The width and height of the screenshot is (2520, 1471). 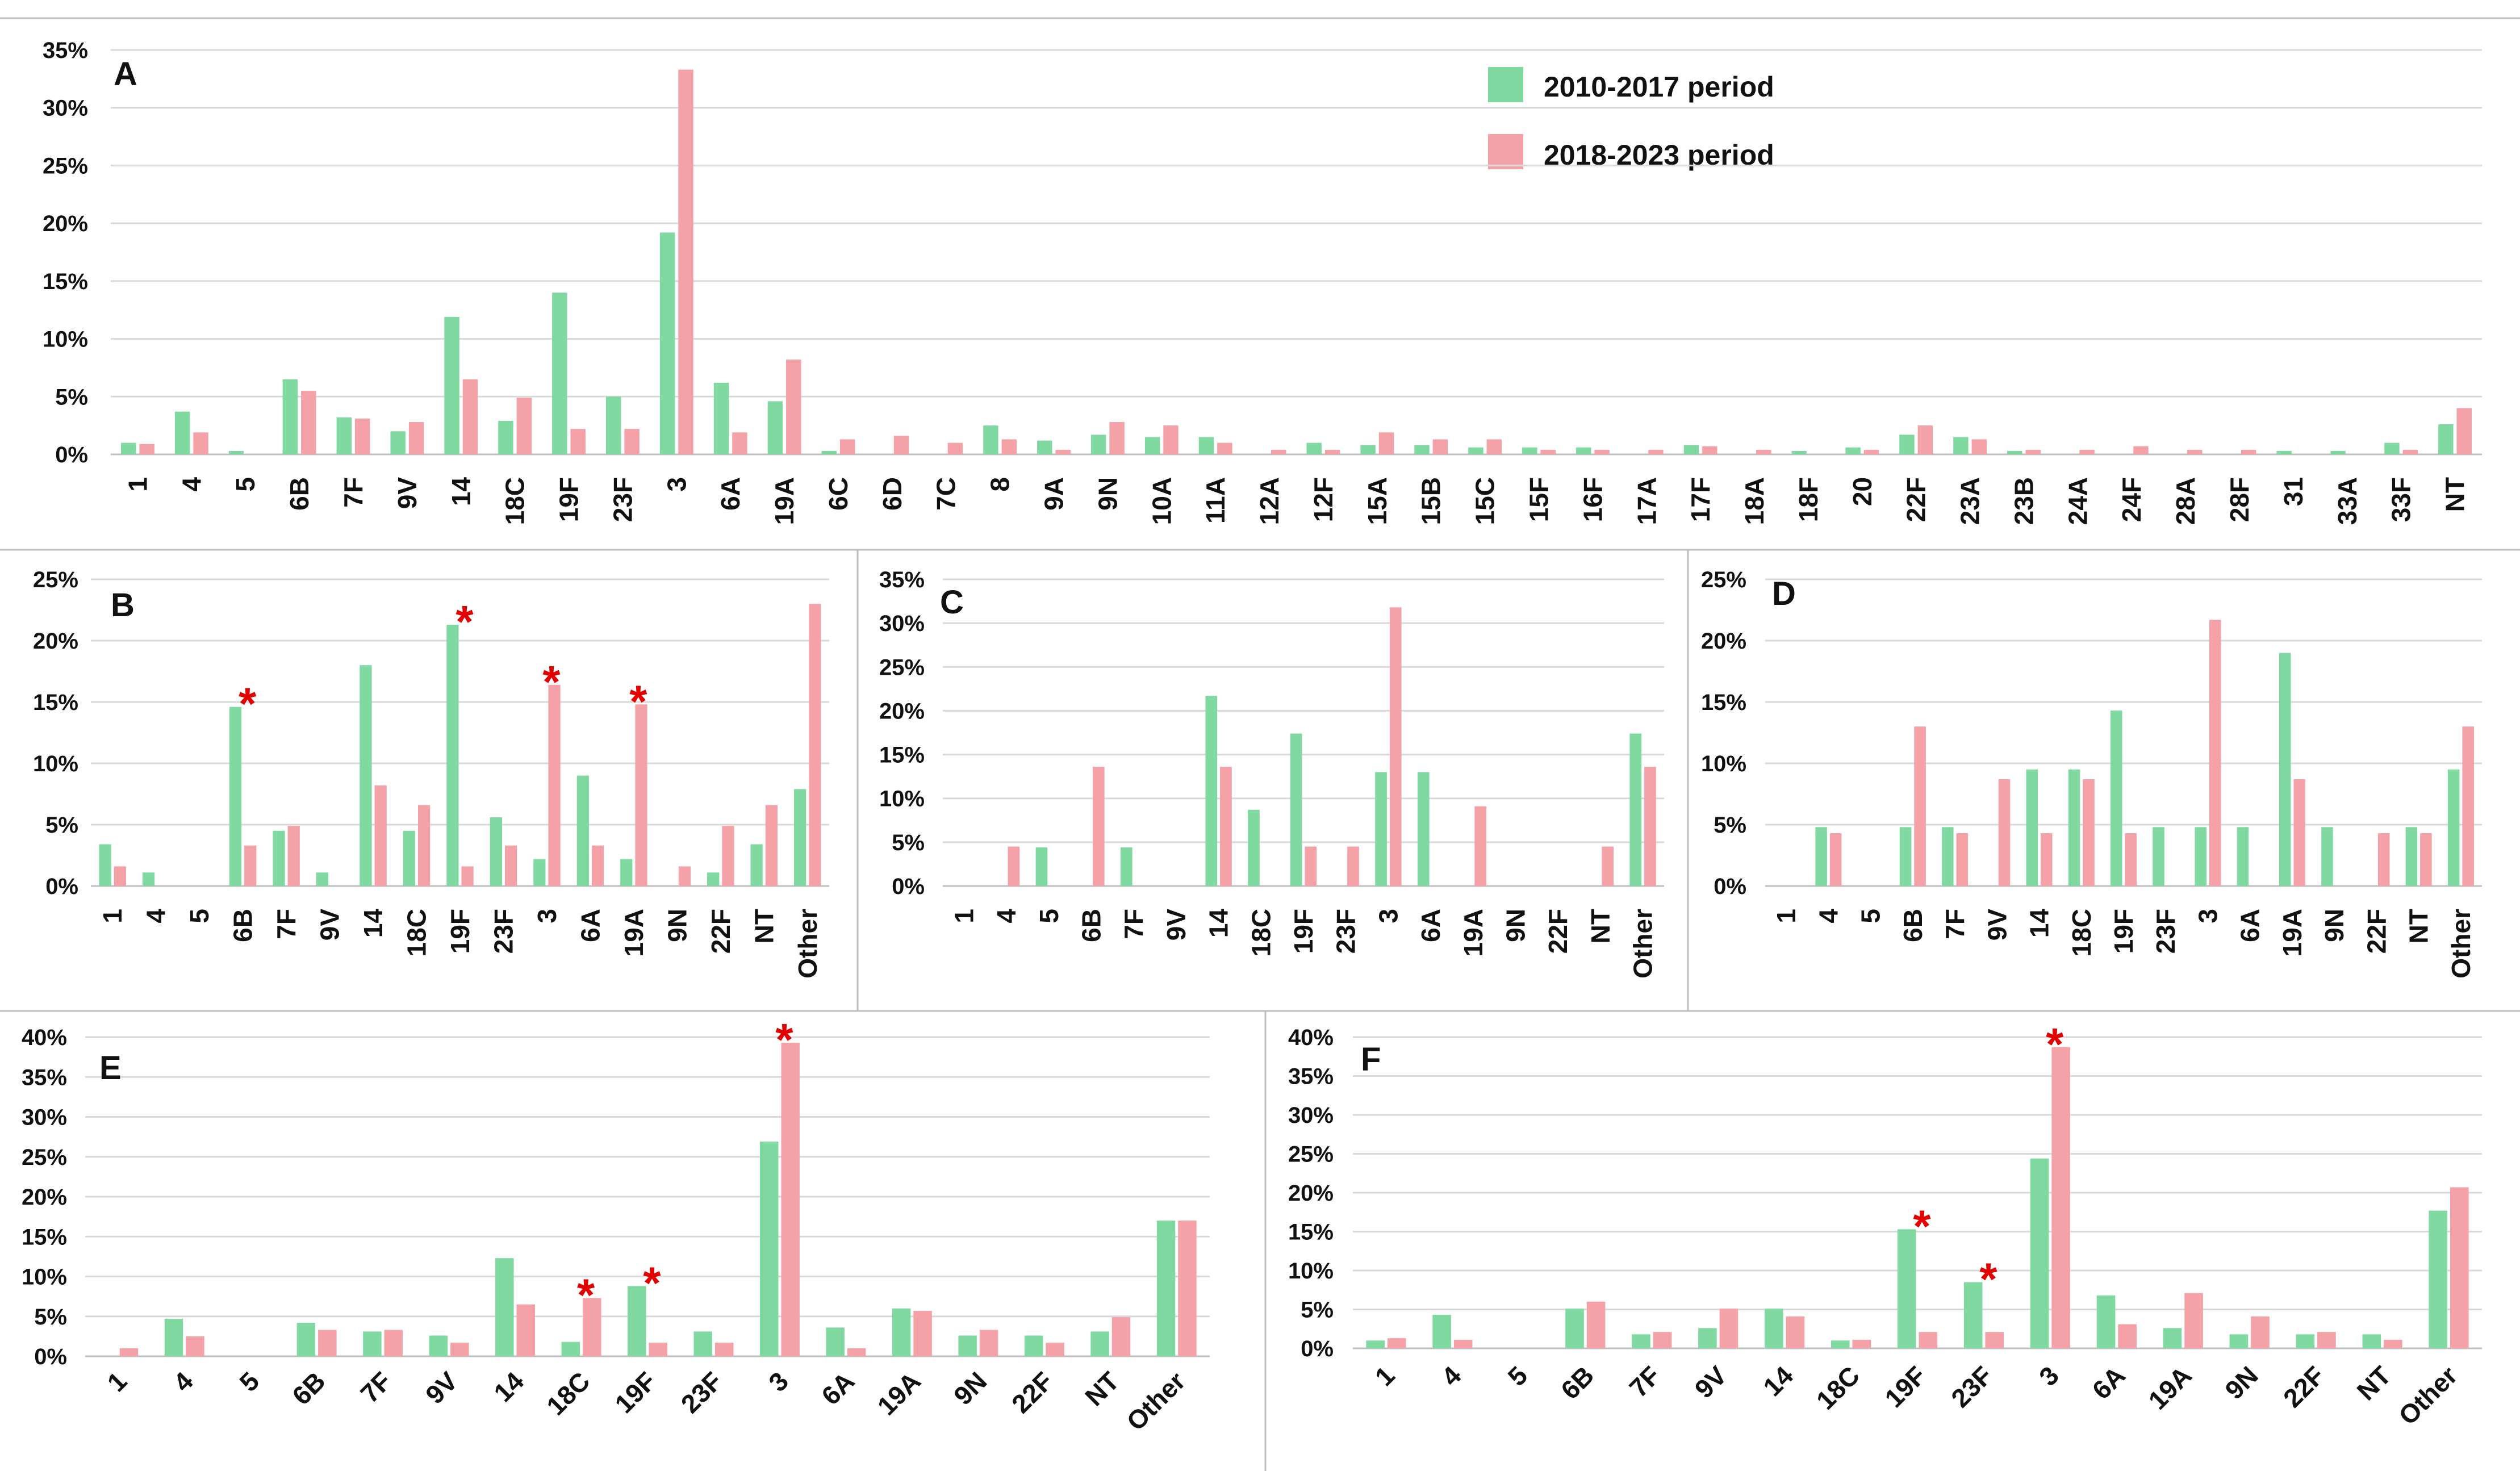 I want to click on bar-2010-2017-Other, so click(x=2438, y=1279).